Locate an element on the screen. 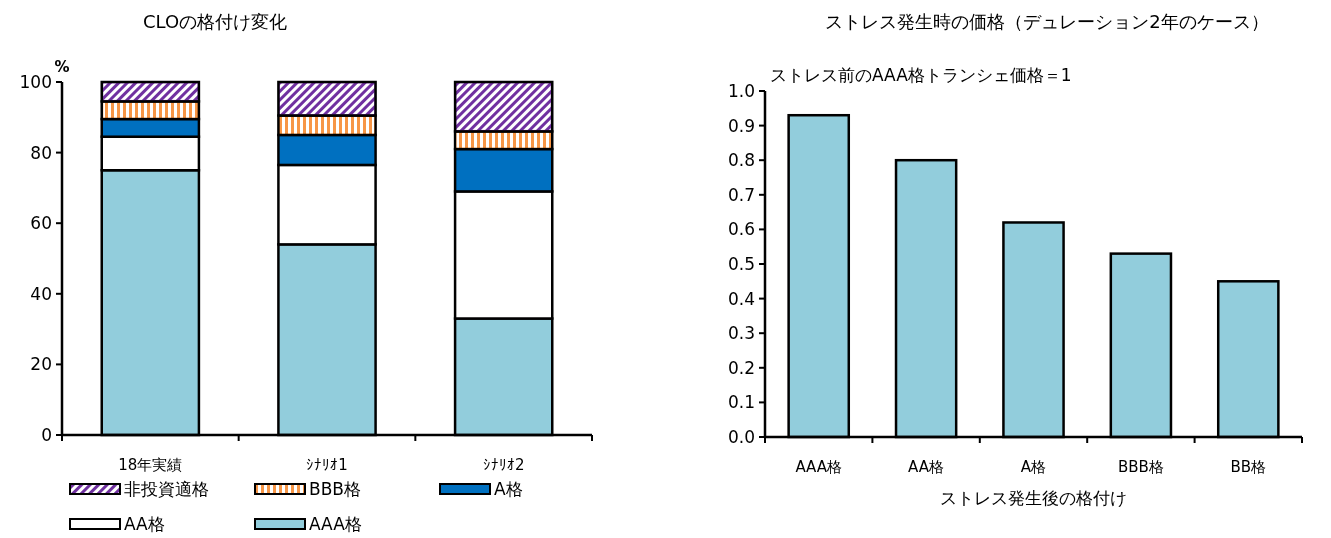 The height and width of the screenshot is (538, 1331). legend-label: AA格 is located at coordinates (144, 524).